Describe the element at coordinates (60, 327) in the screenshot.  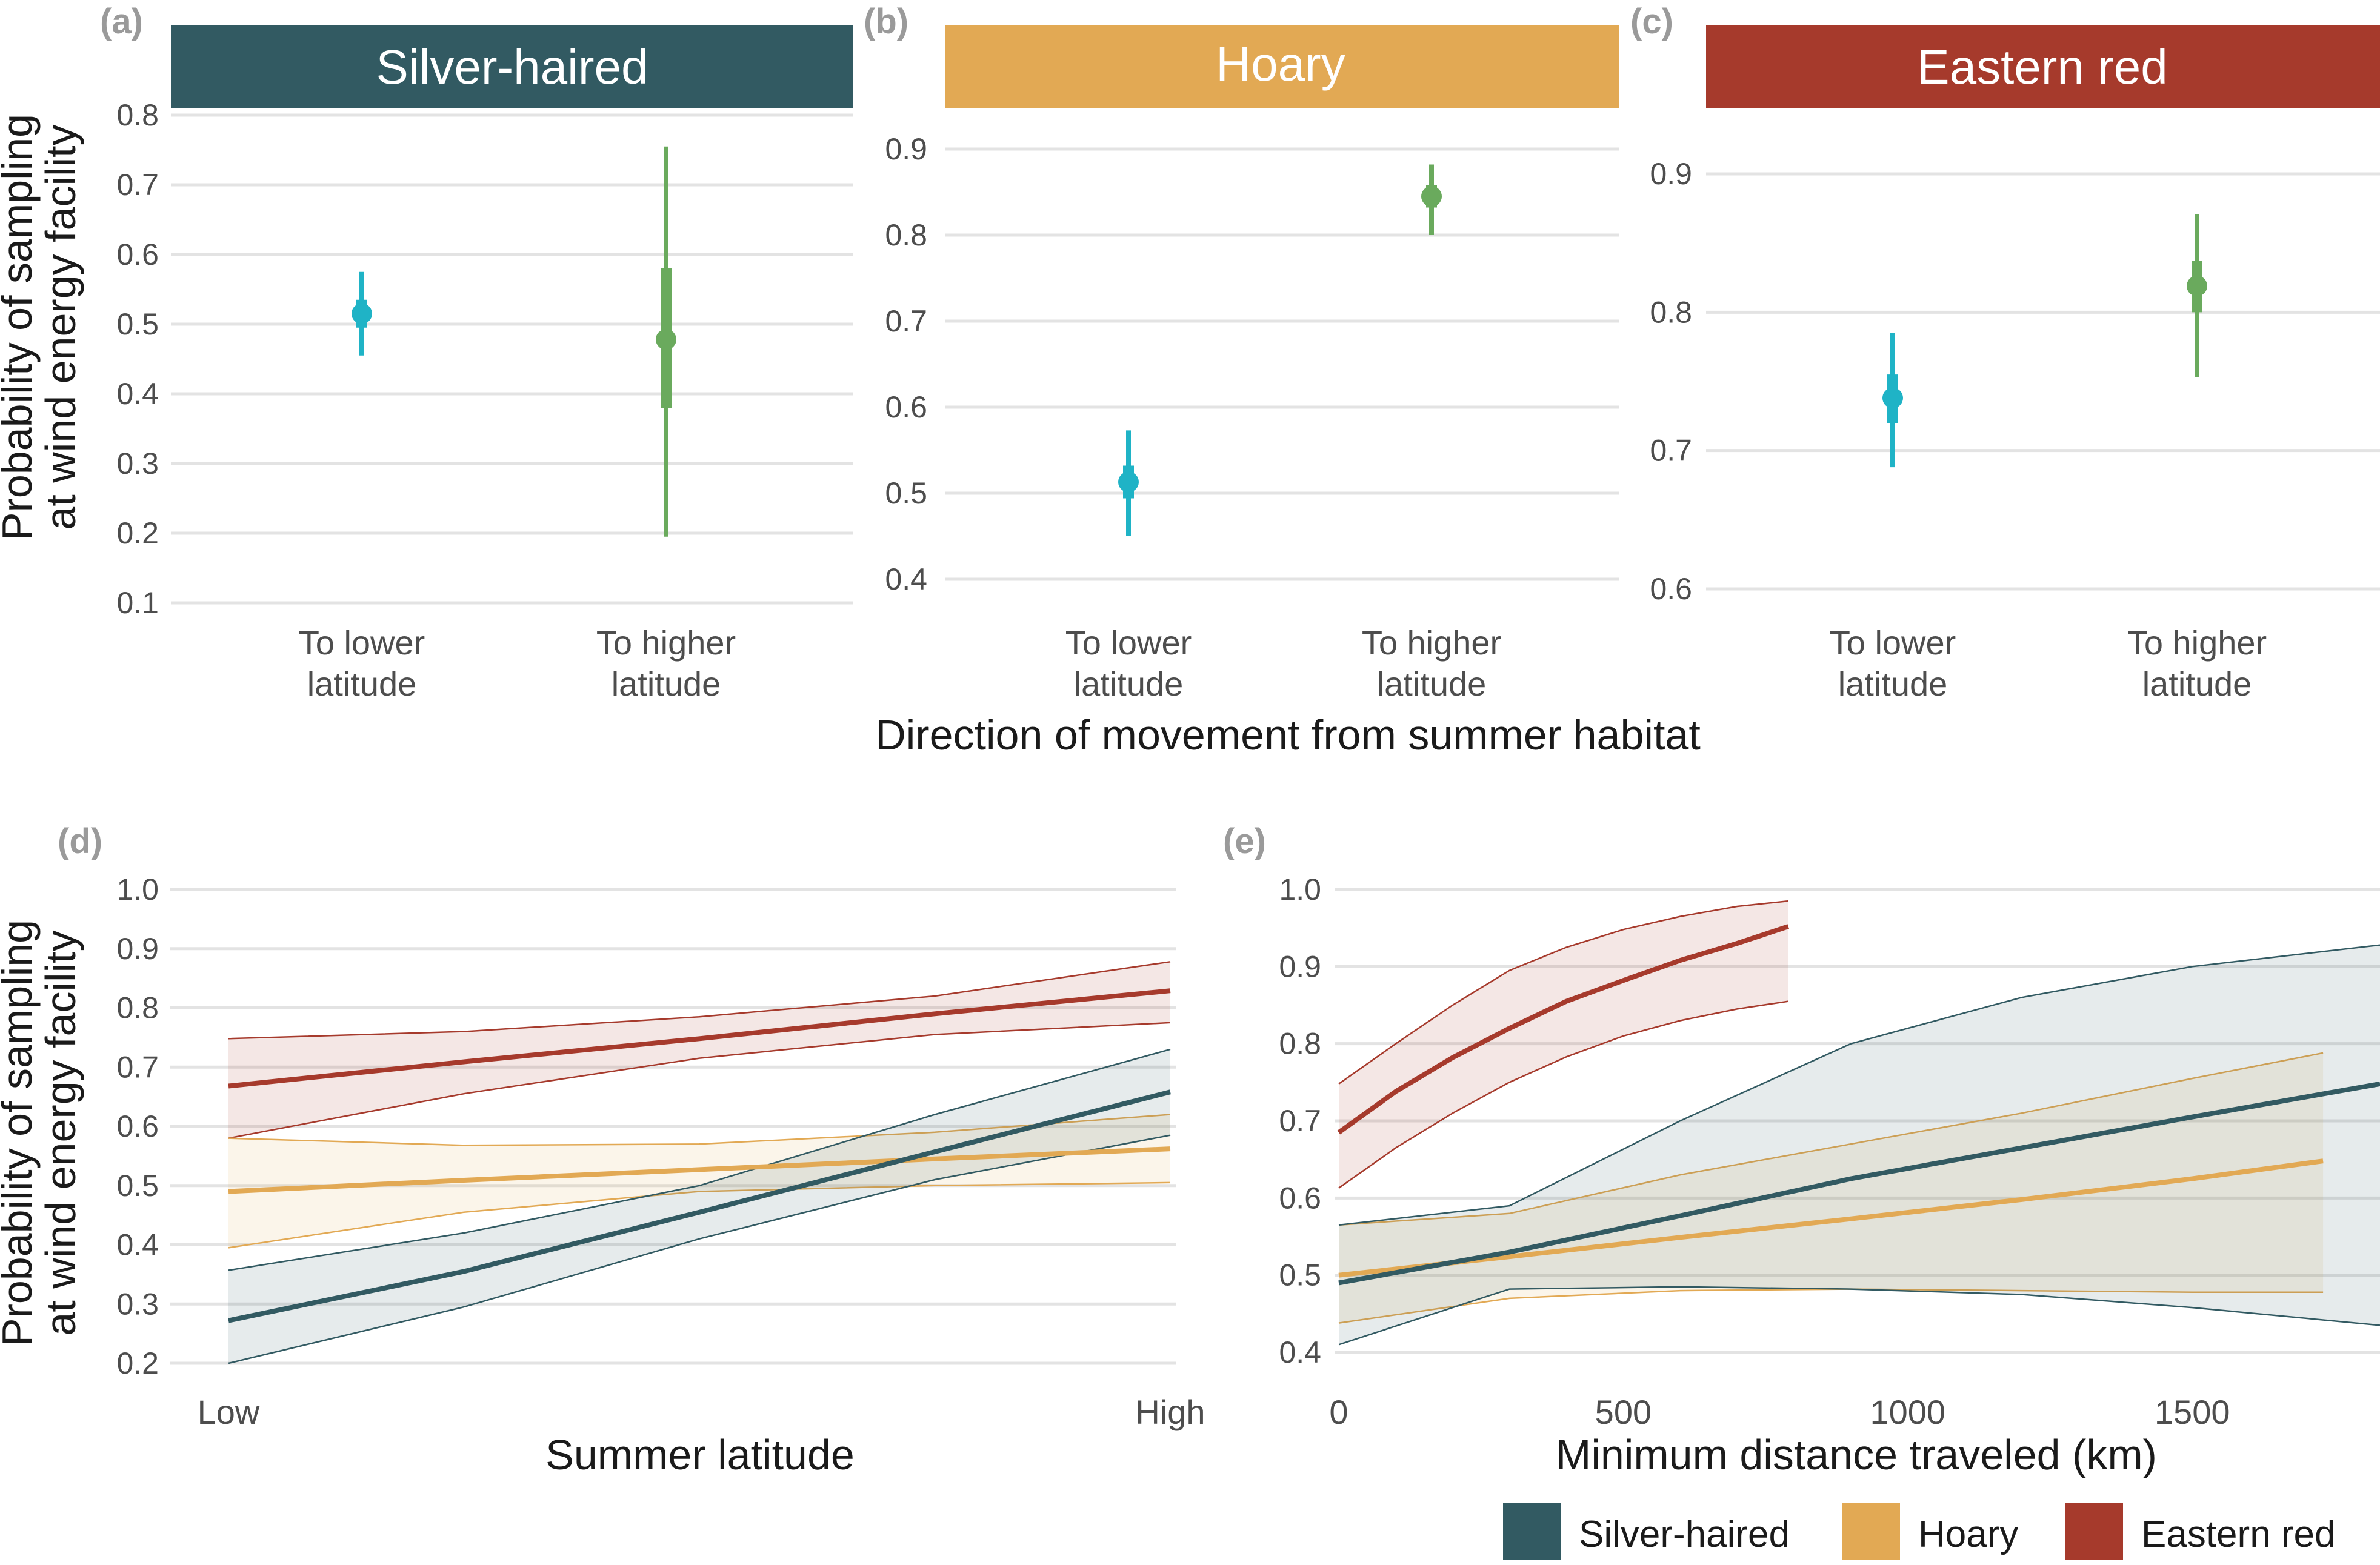
I see `y-title-top-line2: at wind energy facility` at that location.